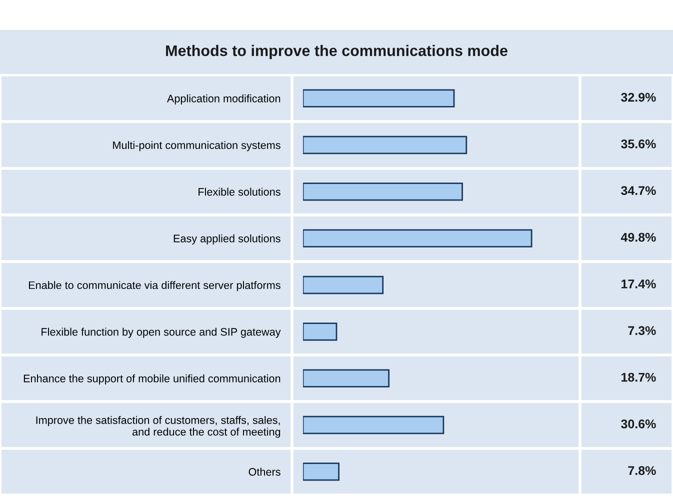 Image resolution: width=673 pixels, height=498 pixels. I want to click on data-label: 7.8%, so click(642, 471).